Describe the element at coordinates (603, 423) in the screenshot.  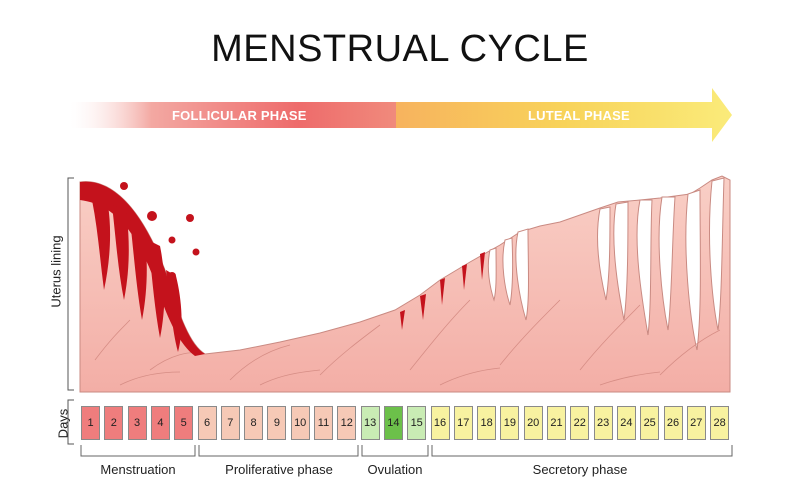
I see `day-box: 23` at that location.